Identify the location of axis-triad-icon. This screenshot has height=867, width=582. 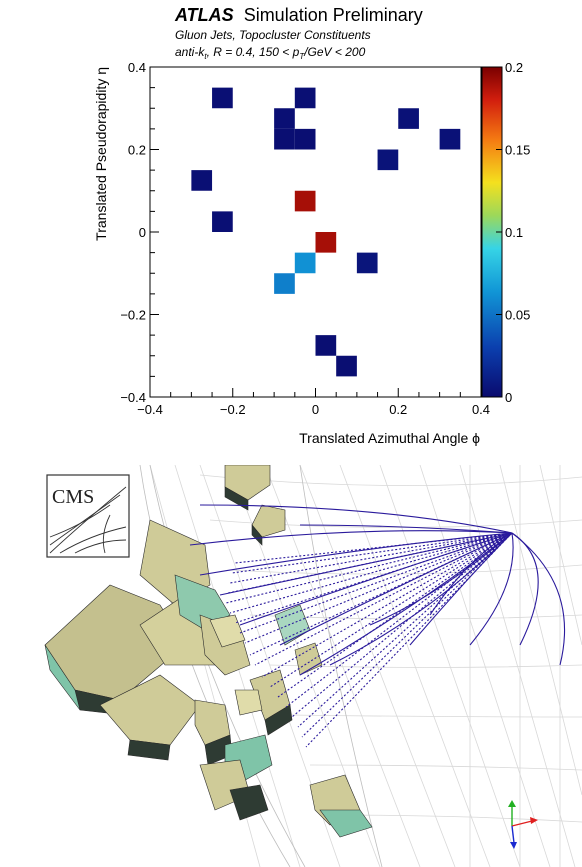
(523, 824).